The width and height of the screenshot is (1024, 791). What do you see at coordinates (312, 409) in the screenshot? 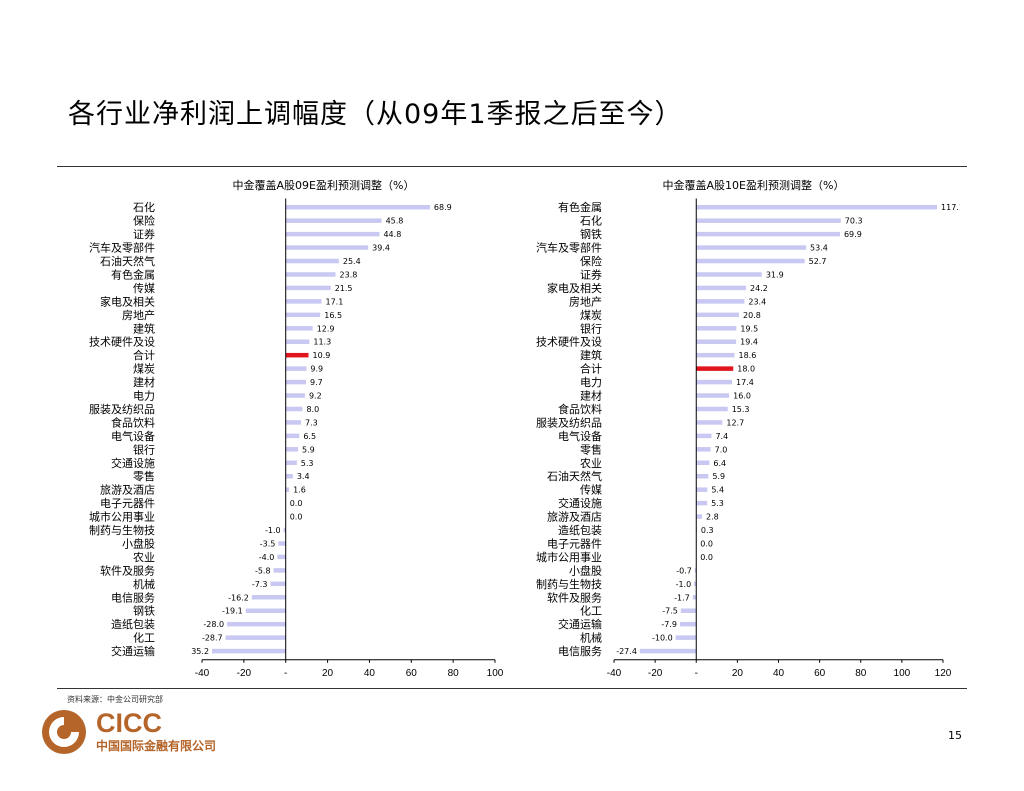
I see `value-label: 8.0` at bounding box center [312, 409].